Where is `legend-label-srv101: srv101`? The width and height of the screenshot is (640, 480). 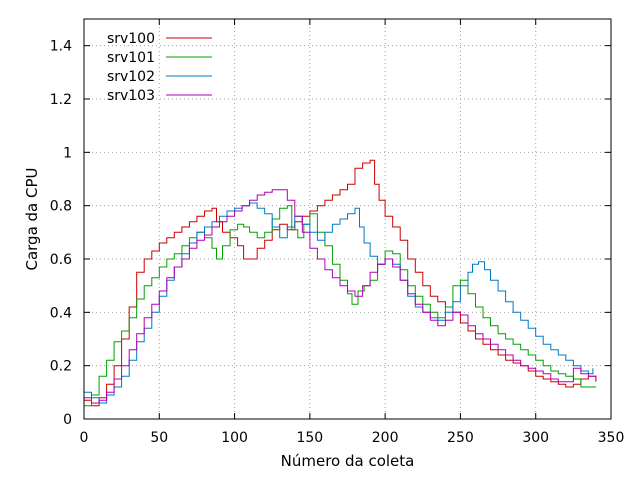
legend-label-srv101: srv101 is located at coordinates (131, 58).